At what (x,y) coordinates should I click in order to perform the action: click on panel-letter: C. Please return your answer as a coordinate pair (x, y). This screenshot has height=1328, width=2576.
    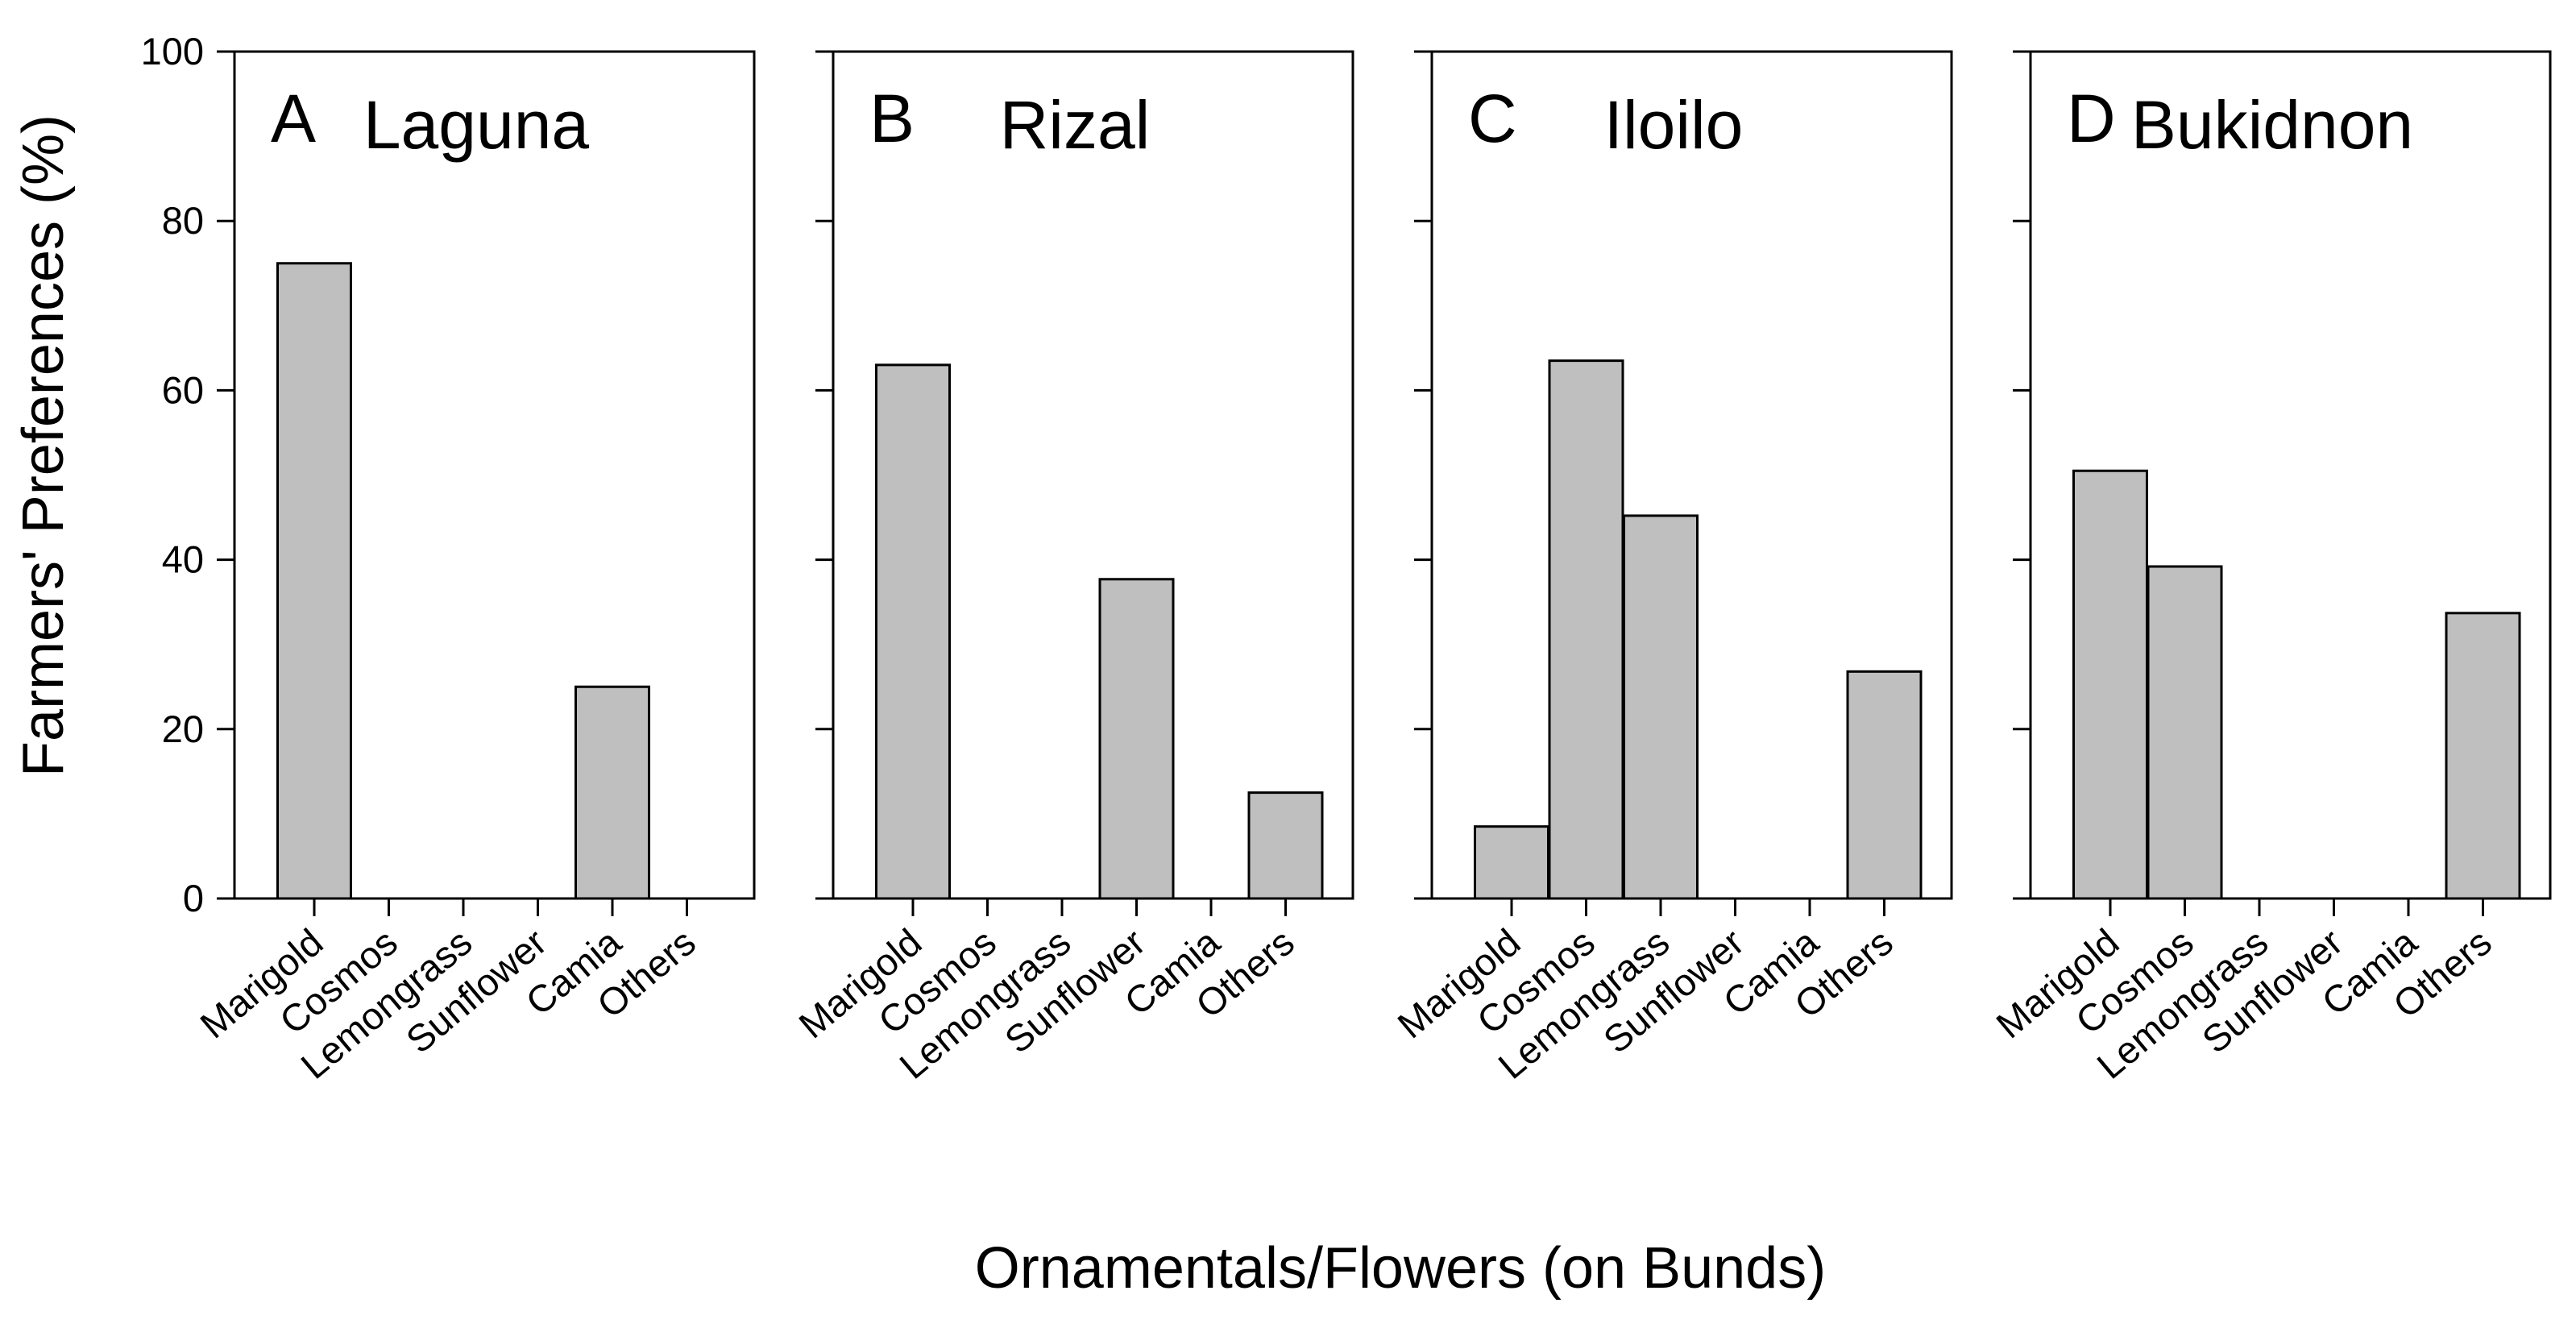
    Looking at the image, I should click on (1492, 119).